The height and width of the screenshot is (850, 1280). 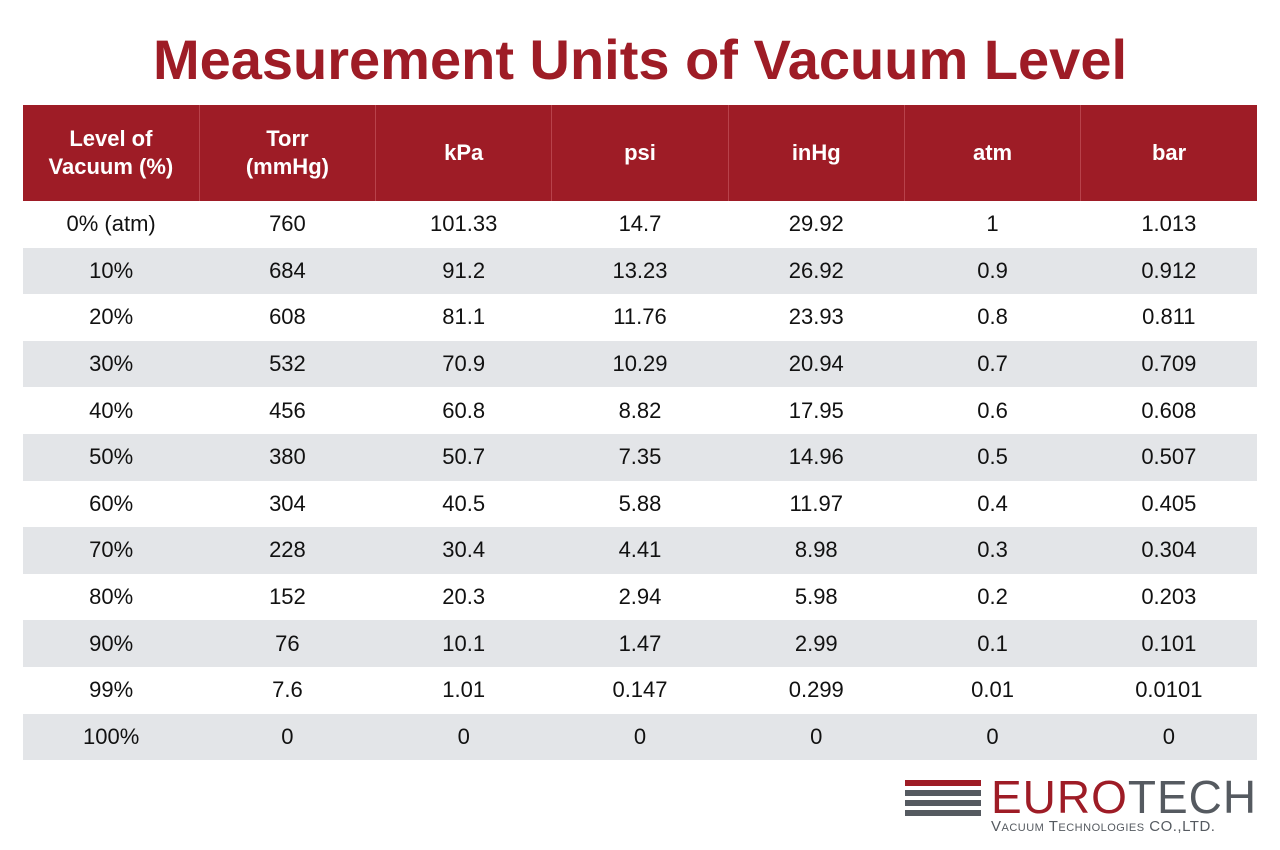 I want to click on table-row: 80% 152 20.3 2.94 5.98 0.2 0.203, so click(x=640, y=597).